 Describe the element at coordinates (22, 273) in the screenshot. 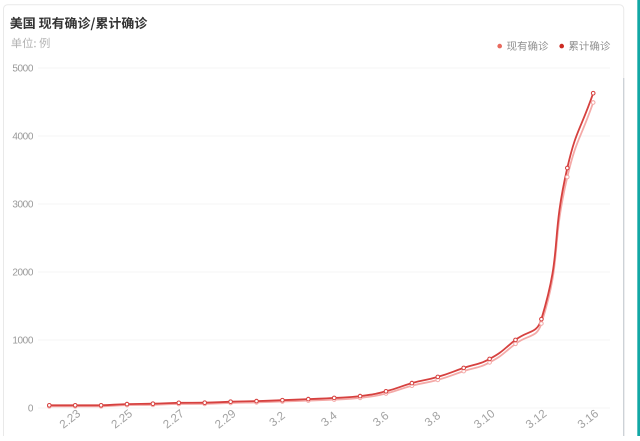

I see `svg-text: 2000` at that location.